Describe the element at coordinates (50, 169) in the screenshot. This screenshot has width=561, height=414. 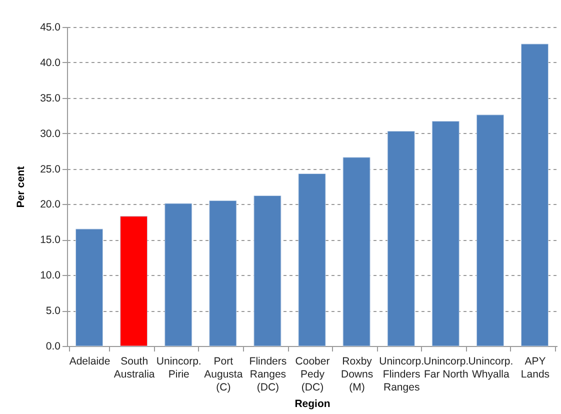
I see `y-tick-label: 25.0` at that location.